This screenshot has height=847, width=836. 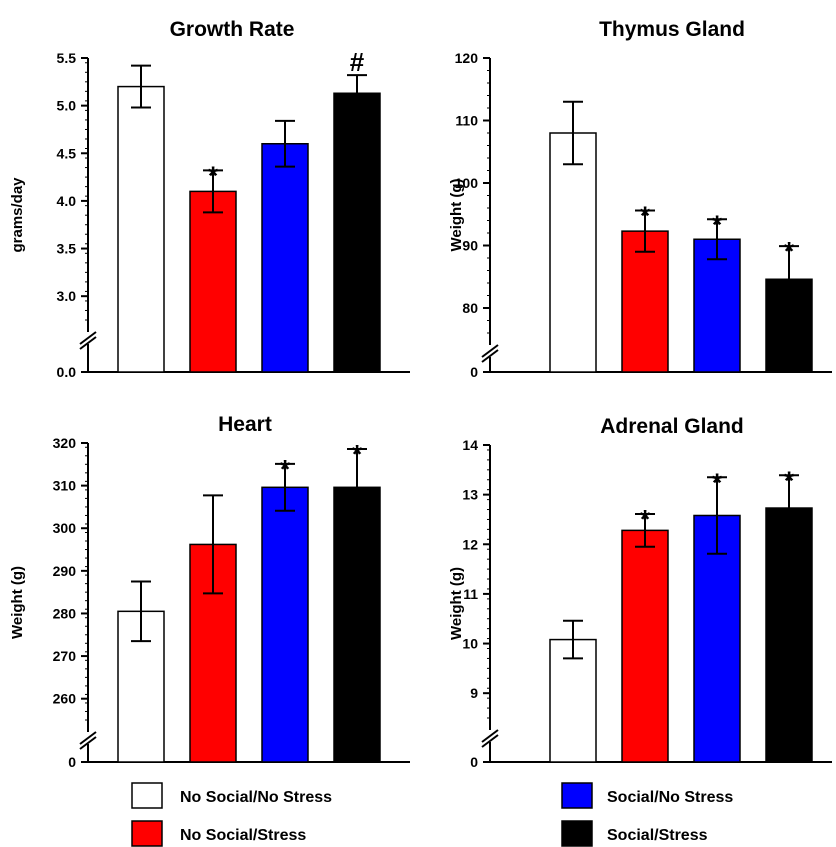 What do you see at coordinates (470, 544) in the screenshot?
I see `y-tick-label: 12` at bounding box center [470, 544].